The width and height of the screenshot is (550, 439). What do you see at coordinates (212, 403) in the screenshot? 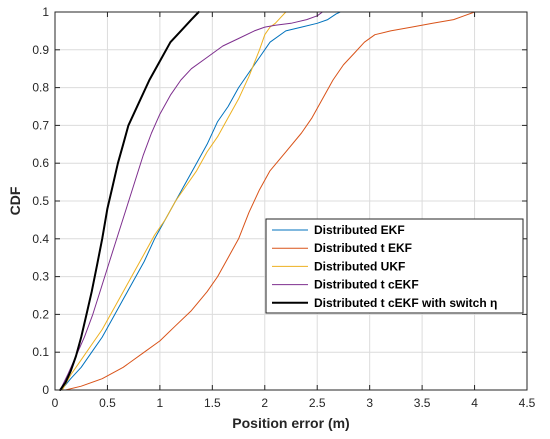
I see `x-tick-label: 1.5` at bounding box center [212, 403].